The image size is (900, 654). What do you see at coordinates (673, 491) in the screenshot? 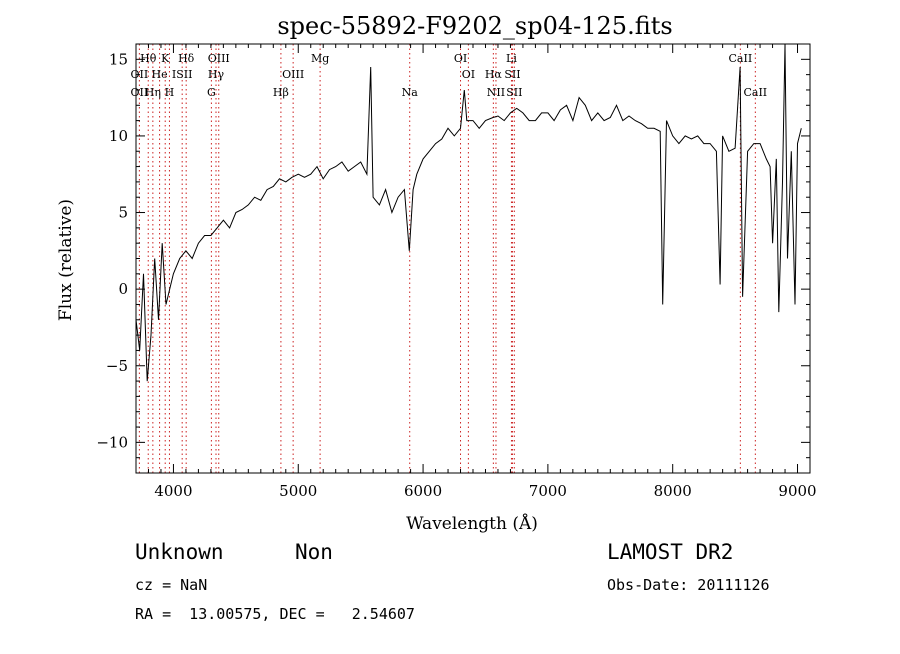
I see `x-tick-label: 8000` at bounding box center [673, 491].